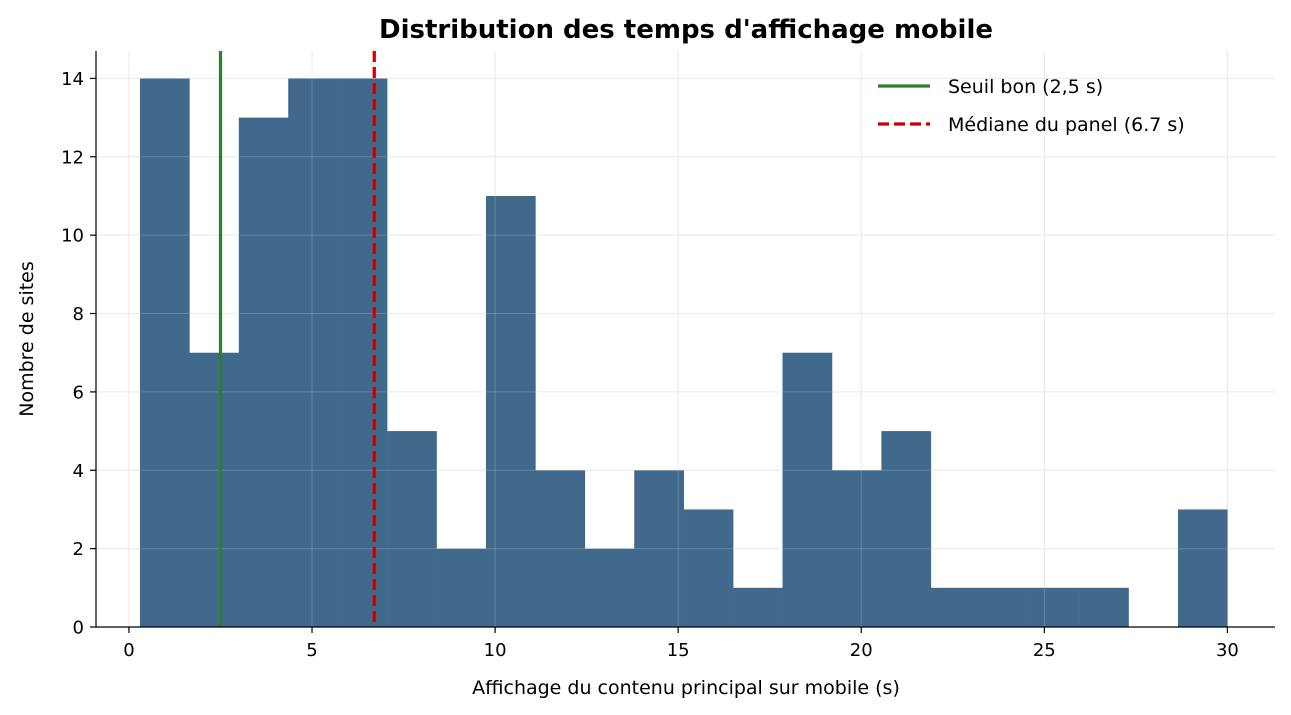 The height and width of the screenshot is (715, 1291). Describe the element at coordinates (78, 549) in the screenshot. I see `y-tick-label: 2` at that location.